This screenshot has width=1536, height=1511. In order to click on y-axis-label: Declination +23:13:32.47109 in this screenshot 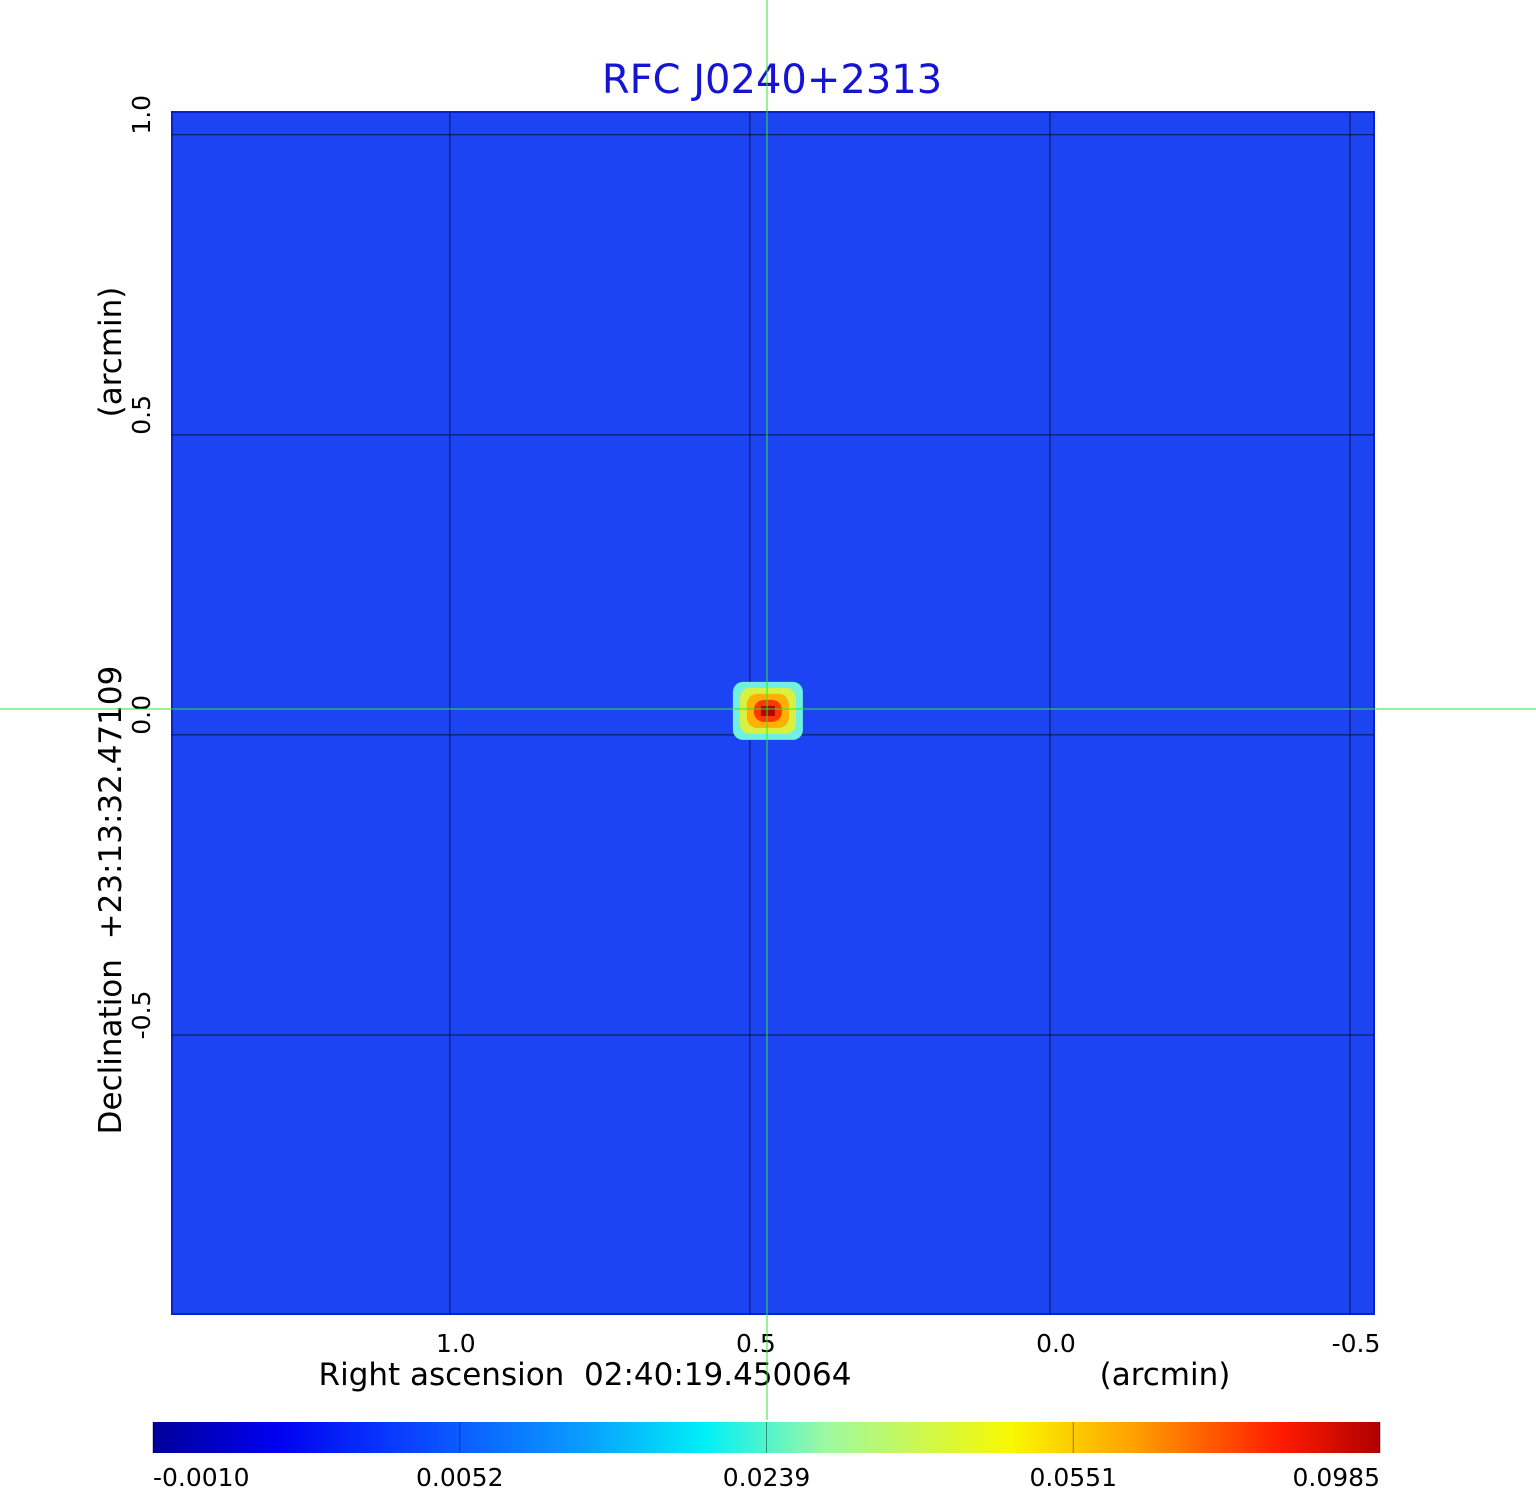, I will do `click(111, 900)`.